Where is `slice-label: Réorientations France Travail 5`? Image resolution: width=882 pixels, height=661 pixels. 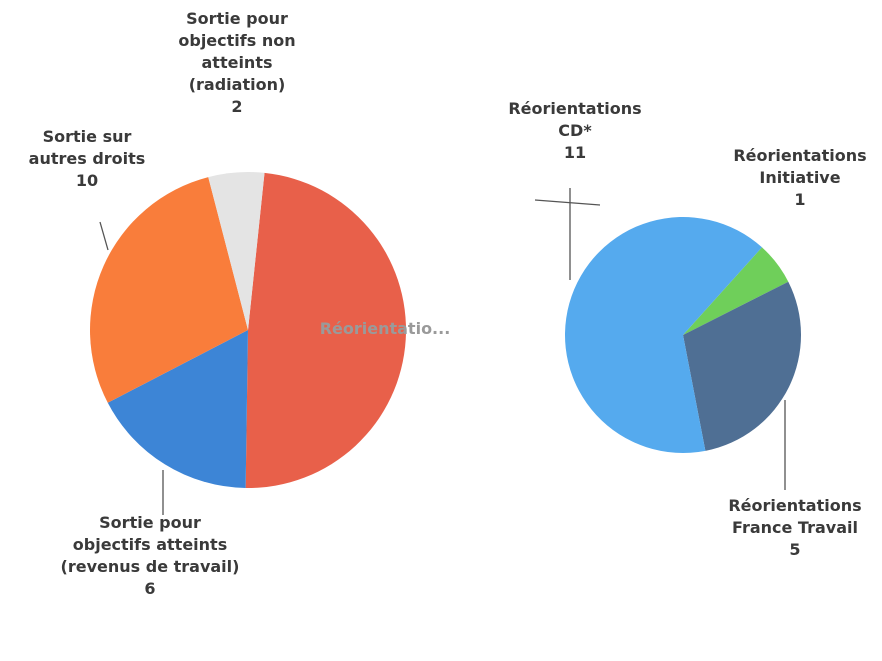
slice-label: Réorientations France Travail 5 is located at coordinates (795, 528).